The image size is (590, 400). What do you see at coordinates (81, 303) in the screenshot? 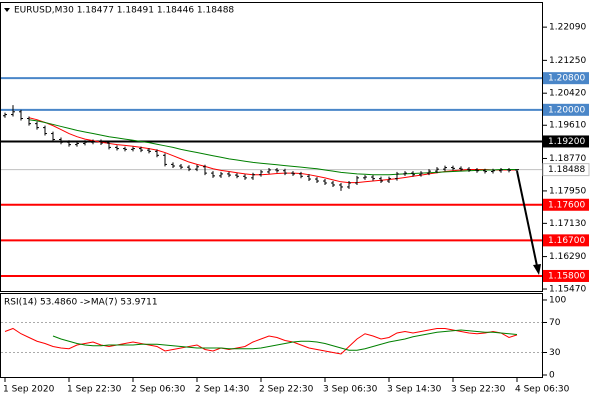
I see `rsi-title: RSI(14) 53.4860 ->MA(7) 53.9711` at bounding box center [81, 303].